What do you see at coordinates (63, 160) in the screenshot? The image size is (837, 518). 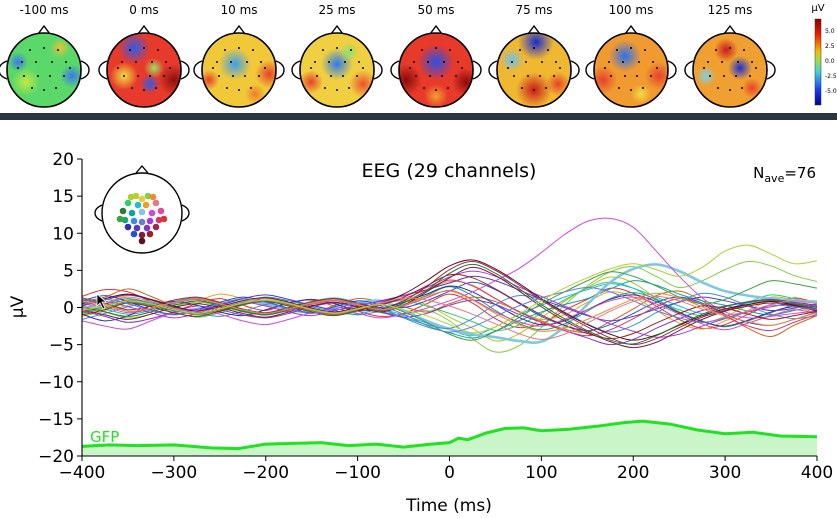 I see `y-tick-label: 20` at bounding box center [63, 160].